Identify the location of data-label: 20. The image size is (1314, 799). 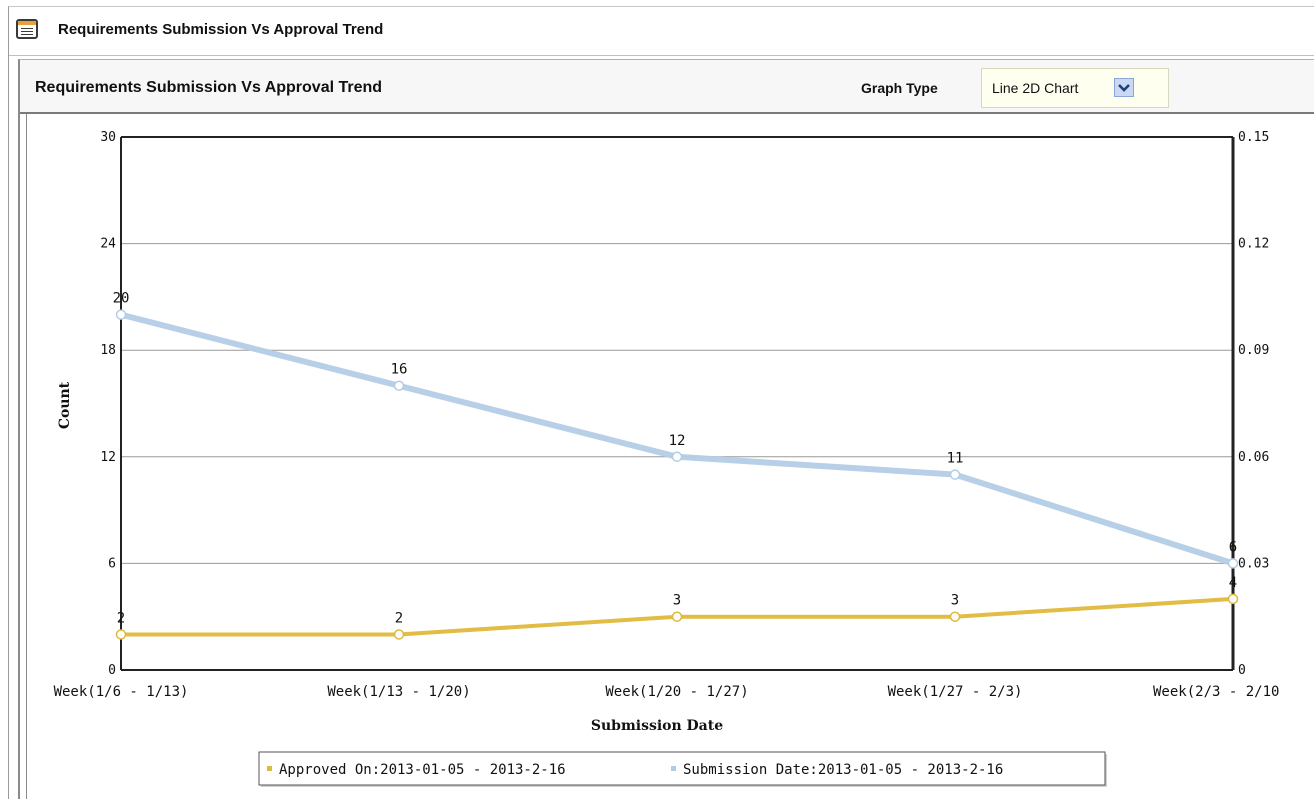
(121, 299).